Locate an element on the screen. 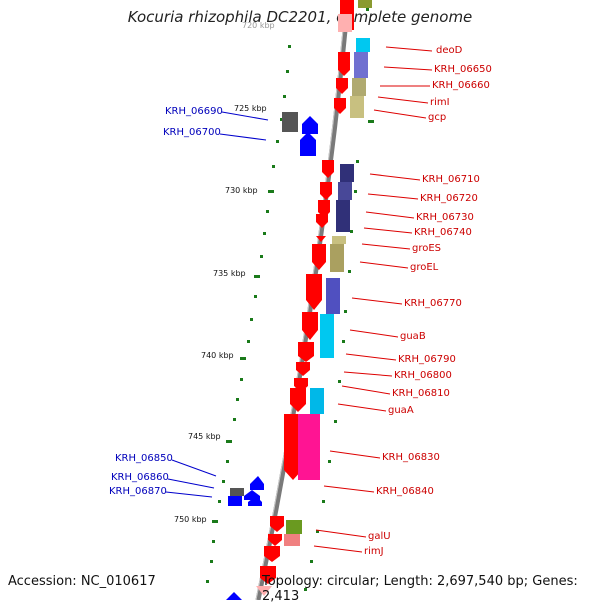  gene-label-KRH_06850: KRH_06850 is located at coordinates (144, 458).